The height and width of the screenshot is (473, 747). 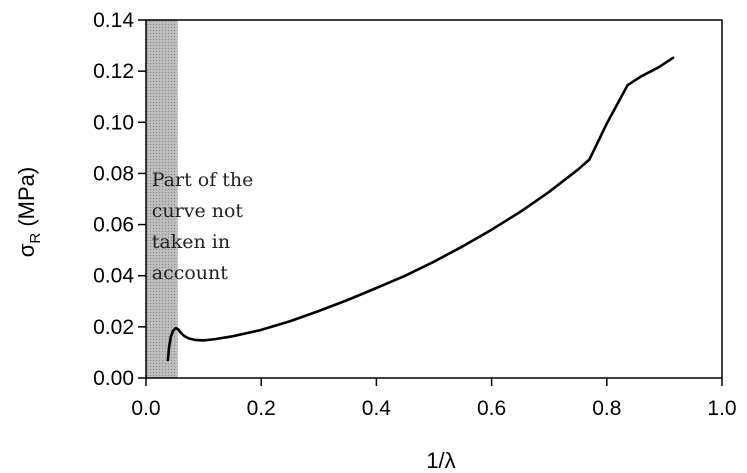 I want to click on x-tick-label: 0.2, so click(x=261, y=408).